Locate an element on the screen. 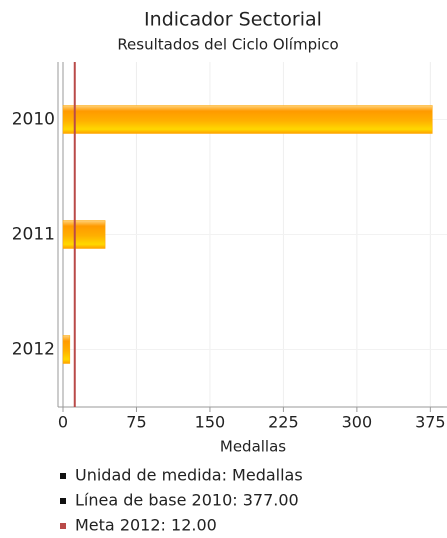  legend-label: Línea de base 2010: 377.00 is located at coordinates (187, 500).